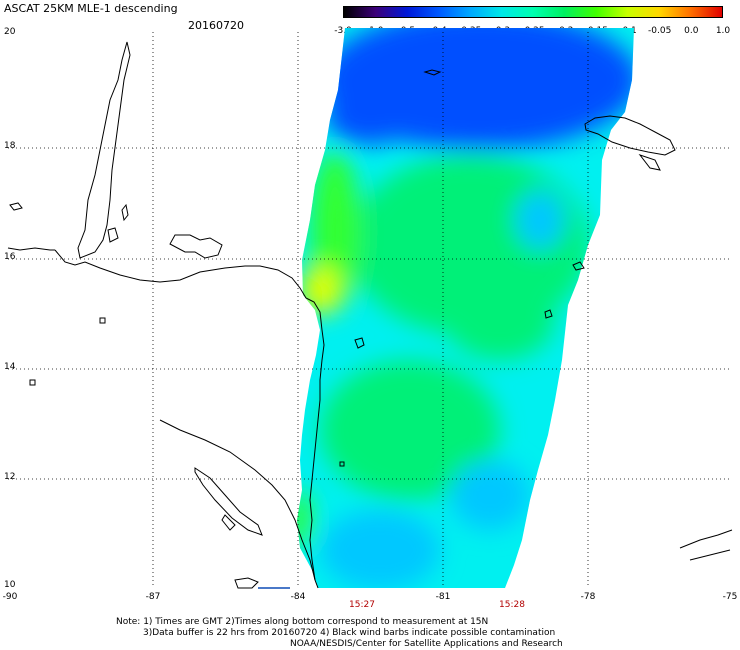 This screenshot has width=740, height=650. Describe the element at coordinates (443, 597) in the screenshot. I see `lon-tick-81: -81` at that location.